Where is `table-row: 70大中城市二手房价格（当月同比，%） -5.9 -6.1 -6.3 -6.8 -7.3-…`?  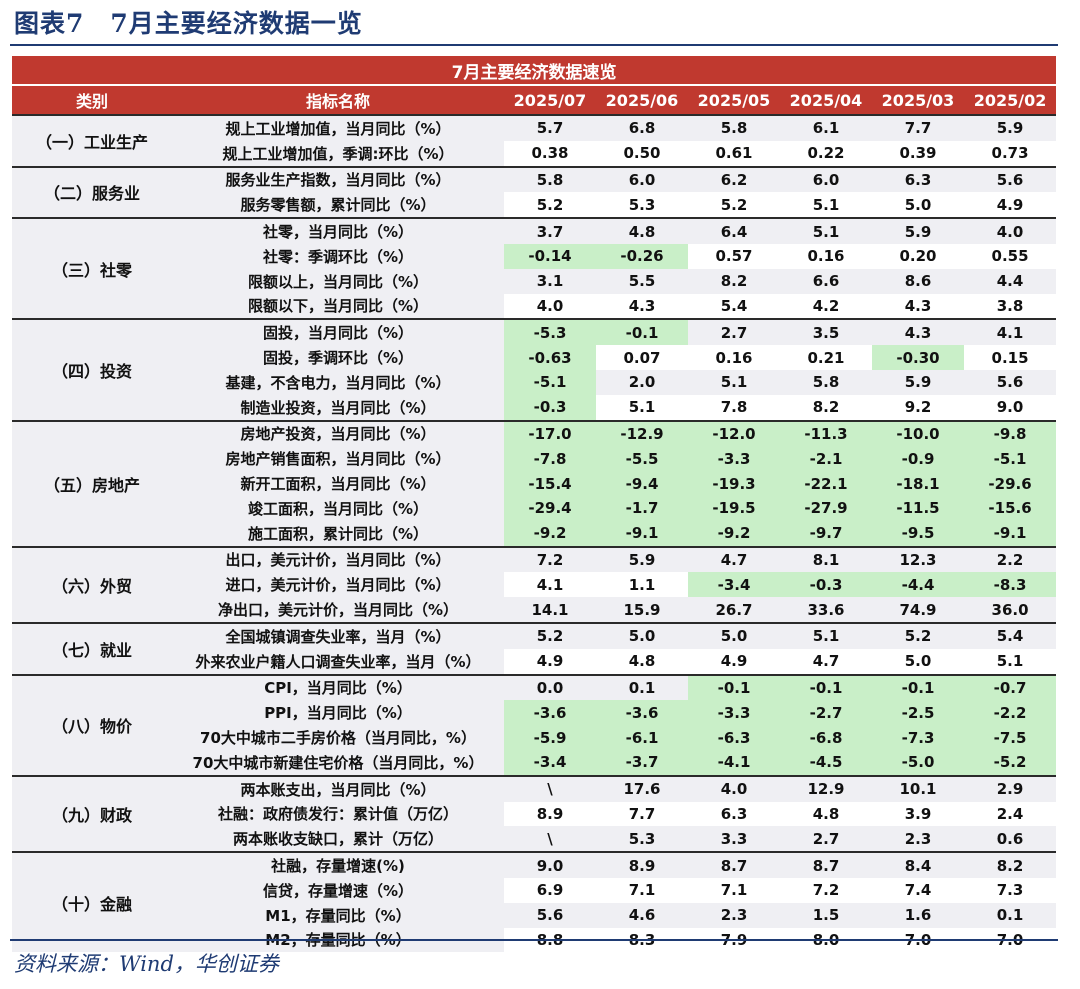
table-row: 70大中城市二手房价格（当月同比，%） -5.9 -6.1 -6.3 -6.8 -7.3-… is located at coordinates (534, 737).